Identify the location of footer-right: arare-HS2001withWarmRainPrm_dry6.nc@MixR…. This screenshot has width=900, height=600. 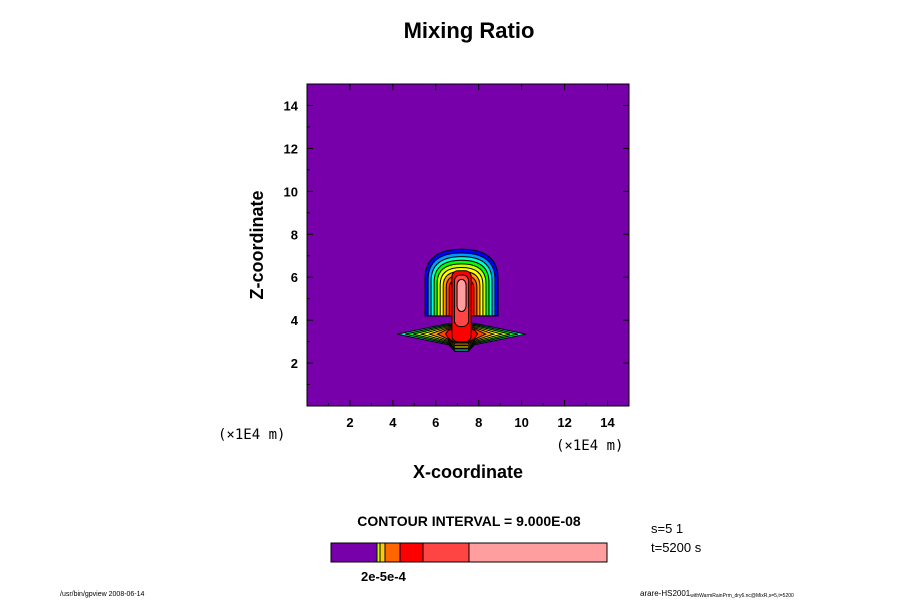
(717, 594).